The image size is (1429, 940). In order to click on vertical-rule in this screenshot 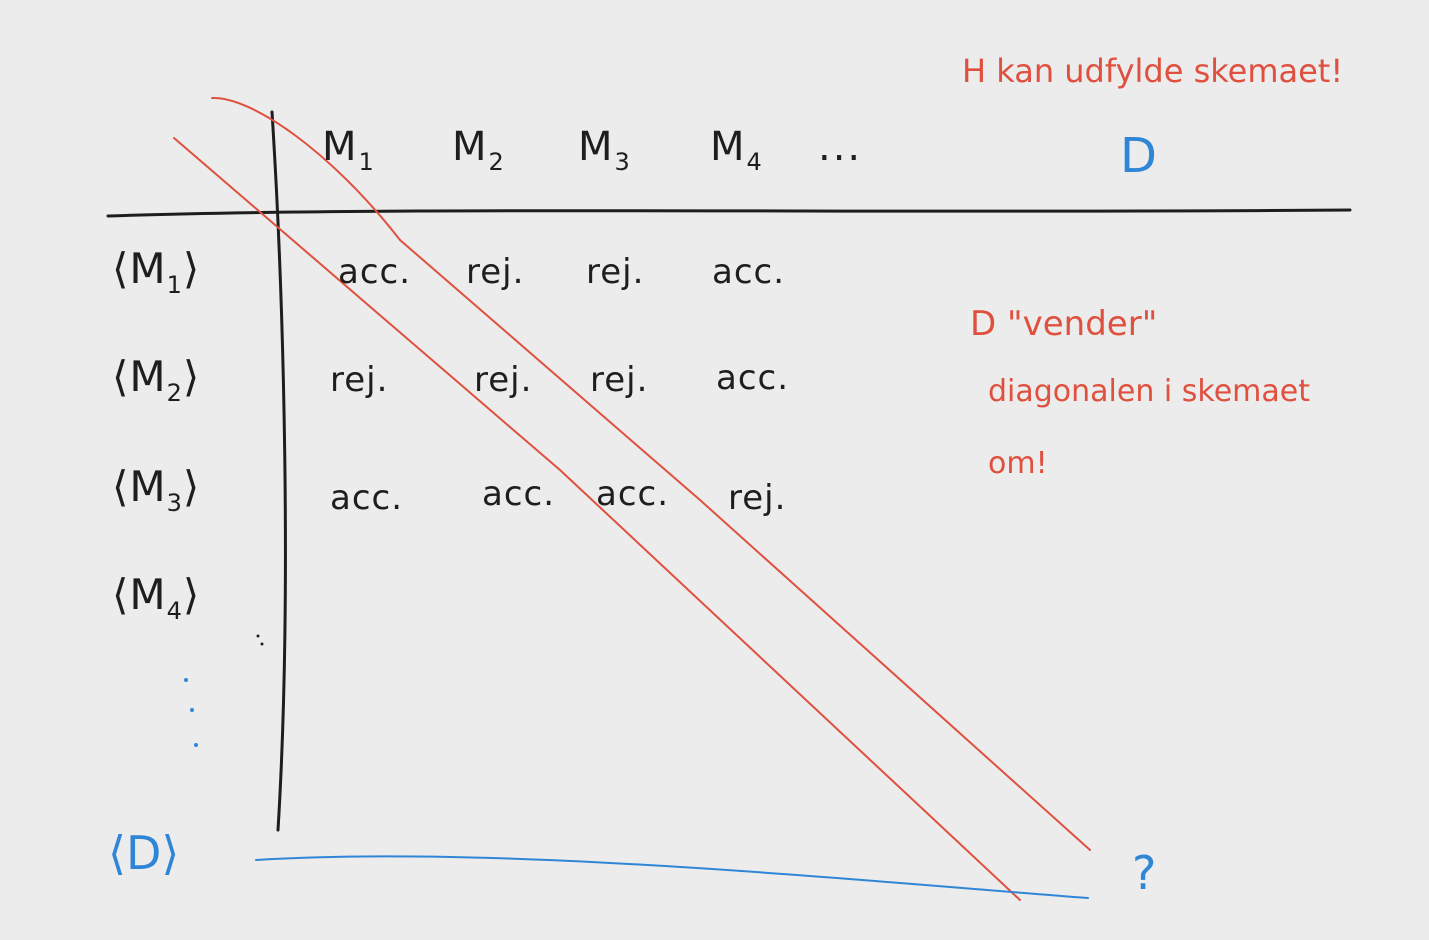, I will do `click(278, 471)`.